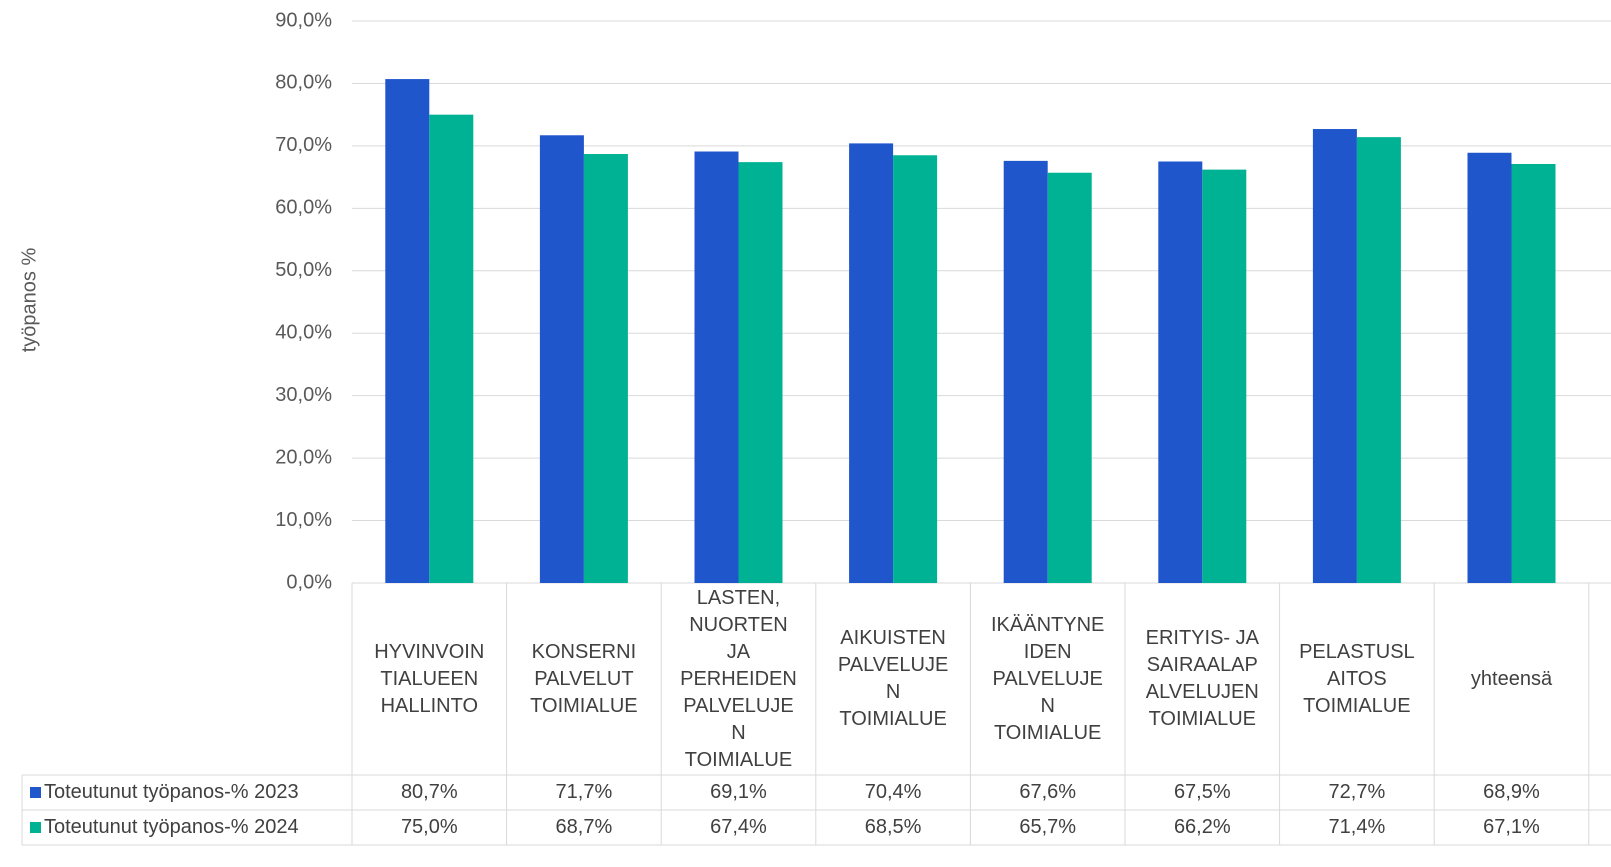 The image size is (1611, 867). Describe the element at coordinates (29, 300) in the screenshot. I see `y-axis-title: työpanos %` at that location.